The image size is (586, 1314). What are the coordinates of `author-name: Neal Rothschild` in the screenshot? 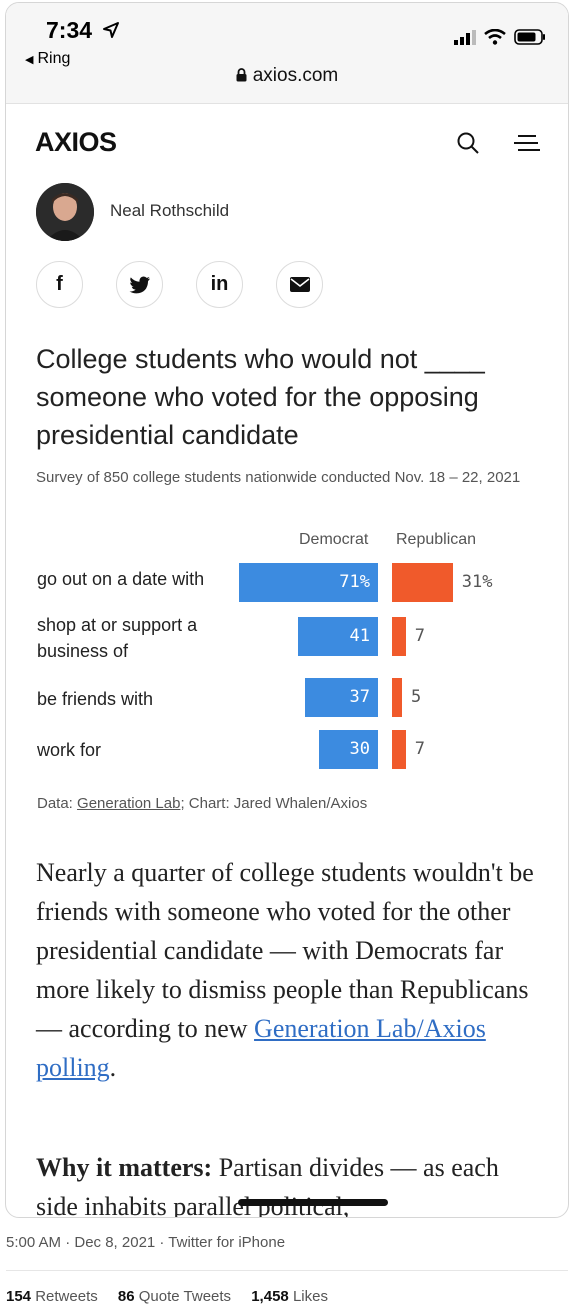 It's located at (170, 210).